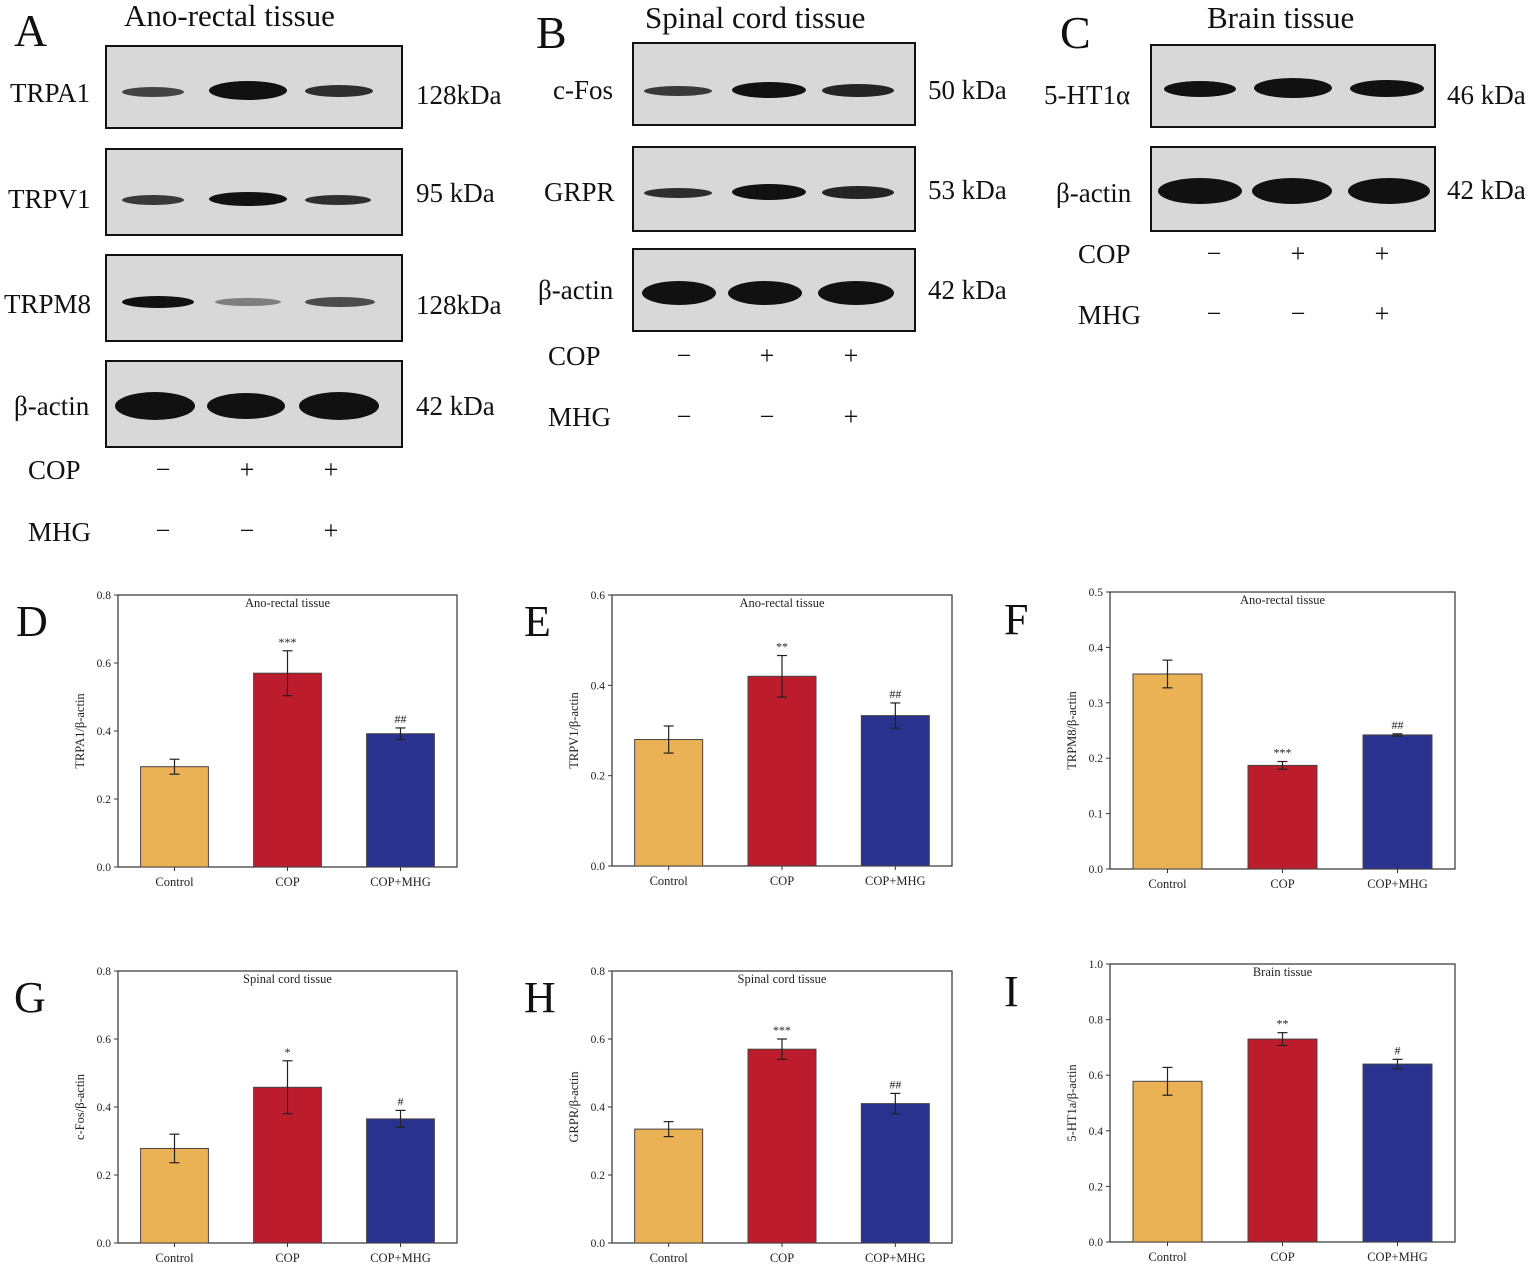 The width and height of the screenshot is (1535, 1267). What do you see at coordinates (31, 30) in the screenshot?
I see `panel-label: A` at bounding box center [31, 30].